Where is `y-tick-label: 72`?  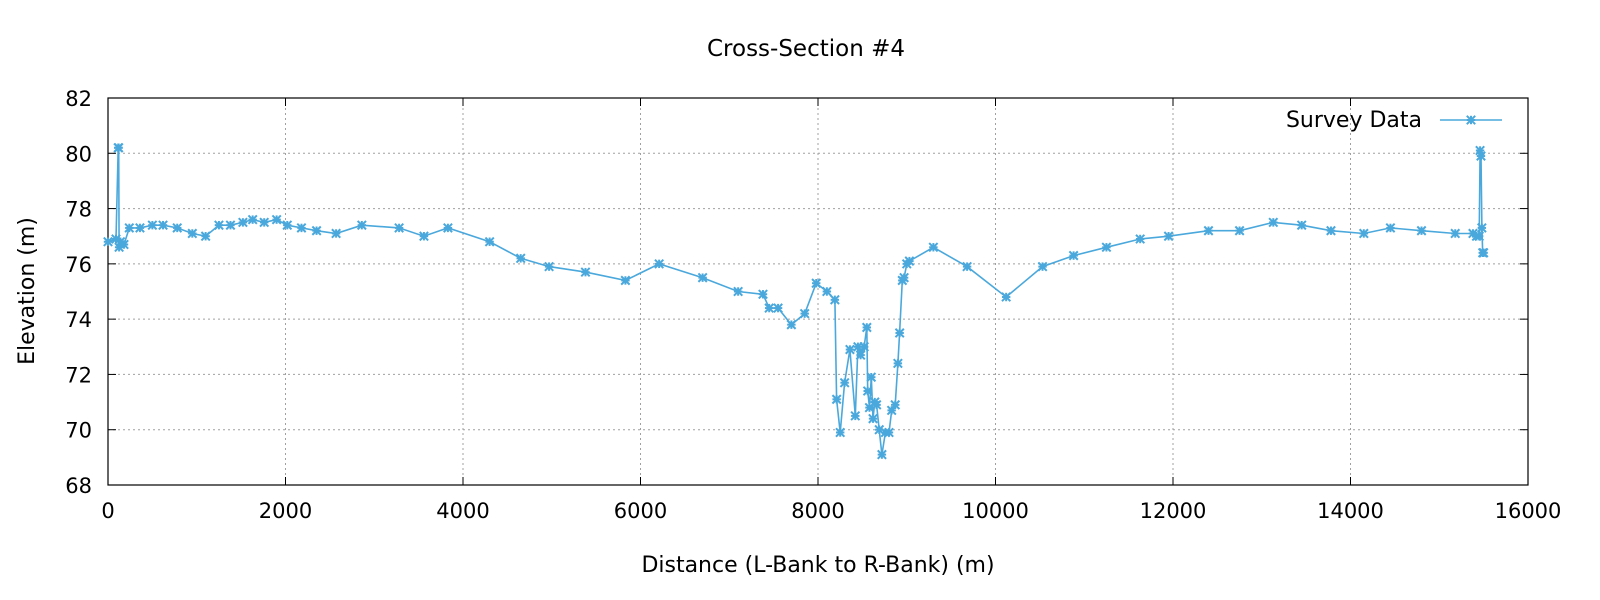 y-tick-label: 72 is located at coordinates (78, 375).